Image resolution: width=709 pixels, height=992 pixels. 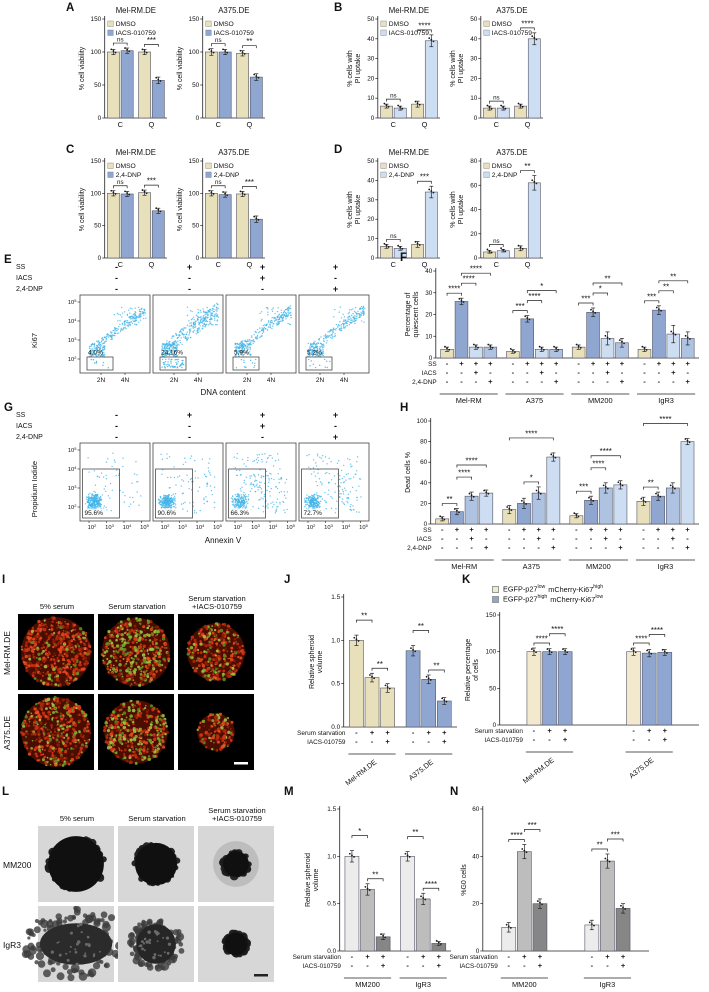 What do you see at coordinates (100, 363) in the screenshot?
I see `quiescence-gate` at bounding box center [100, 363].